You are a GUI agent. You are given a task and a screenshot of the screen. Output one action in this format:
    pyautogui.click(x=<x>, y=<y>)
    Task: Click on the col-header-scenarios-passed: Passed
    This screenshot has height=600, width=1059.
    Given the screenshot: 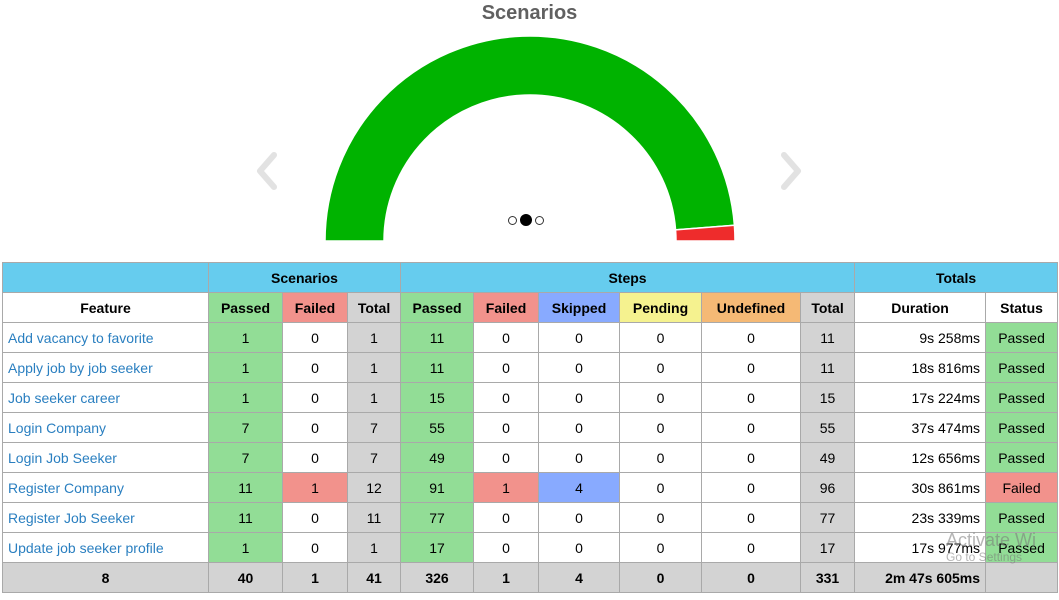 What is the action you would take?
    pyautogui.click(x=245, y=307)
    